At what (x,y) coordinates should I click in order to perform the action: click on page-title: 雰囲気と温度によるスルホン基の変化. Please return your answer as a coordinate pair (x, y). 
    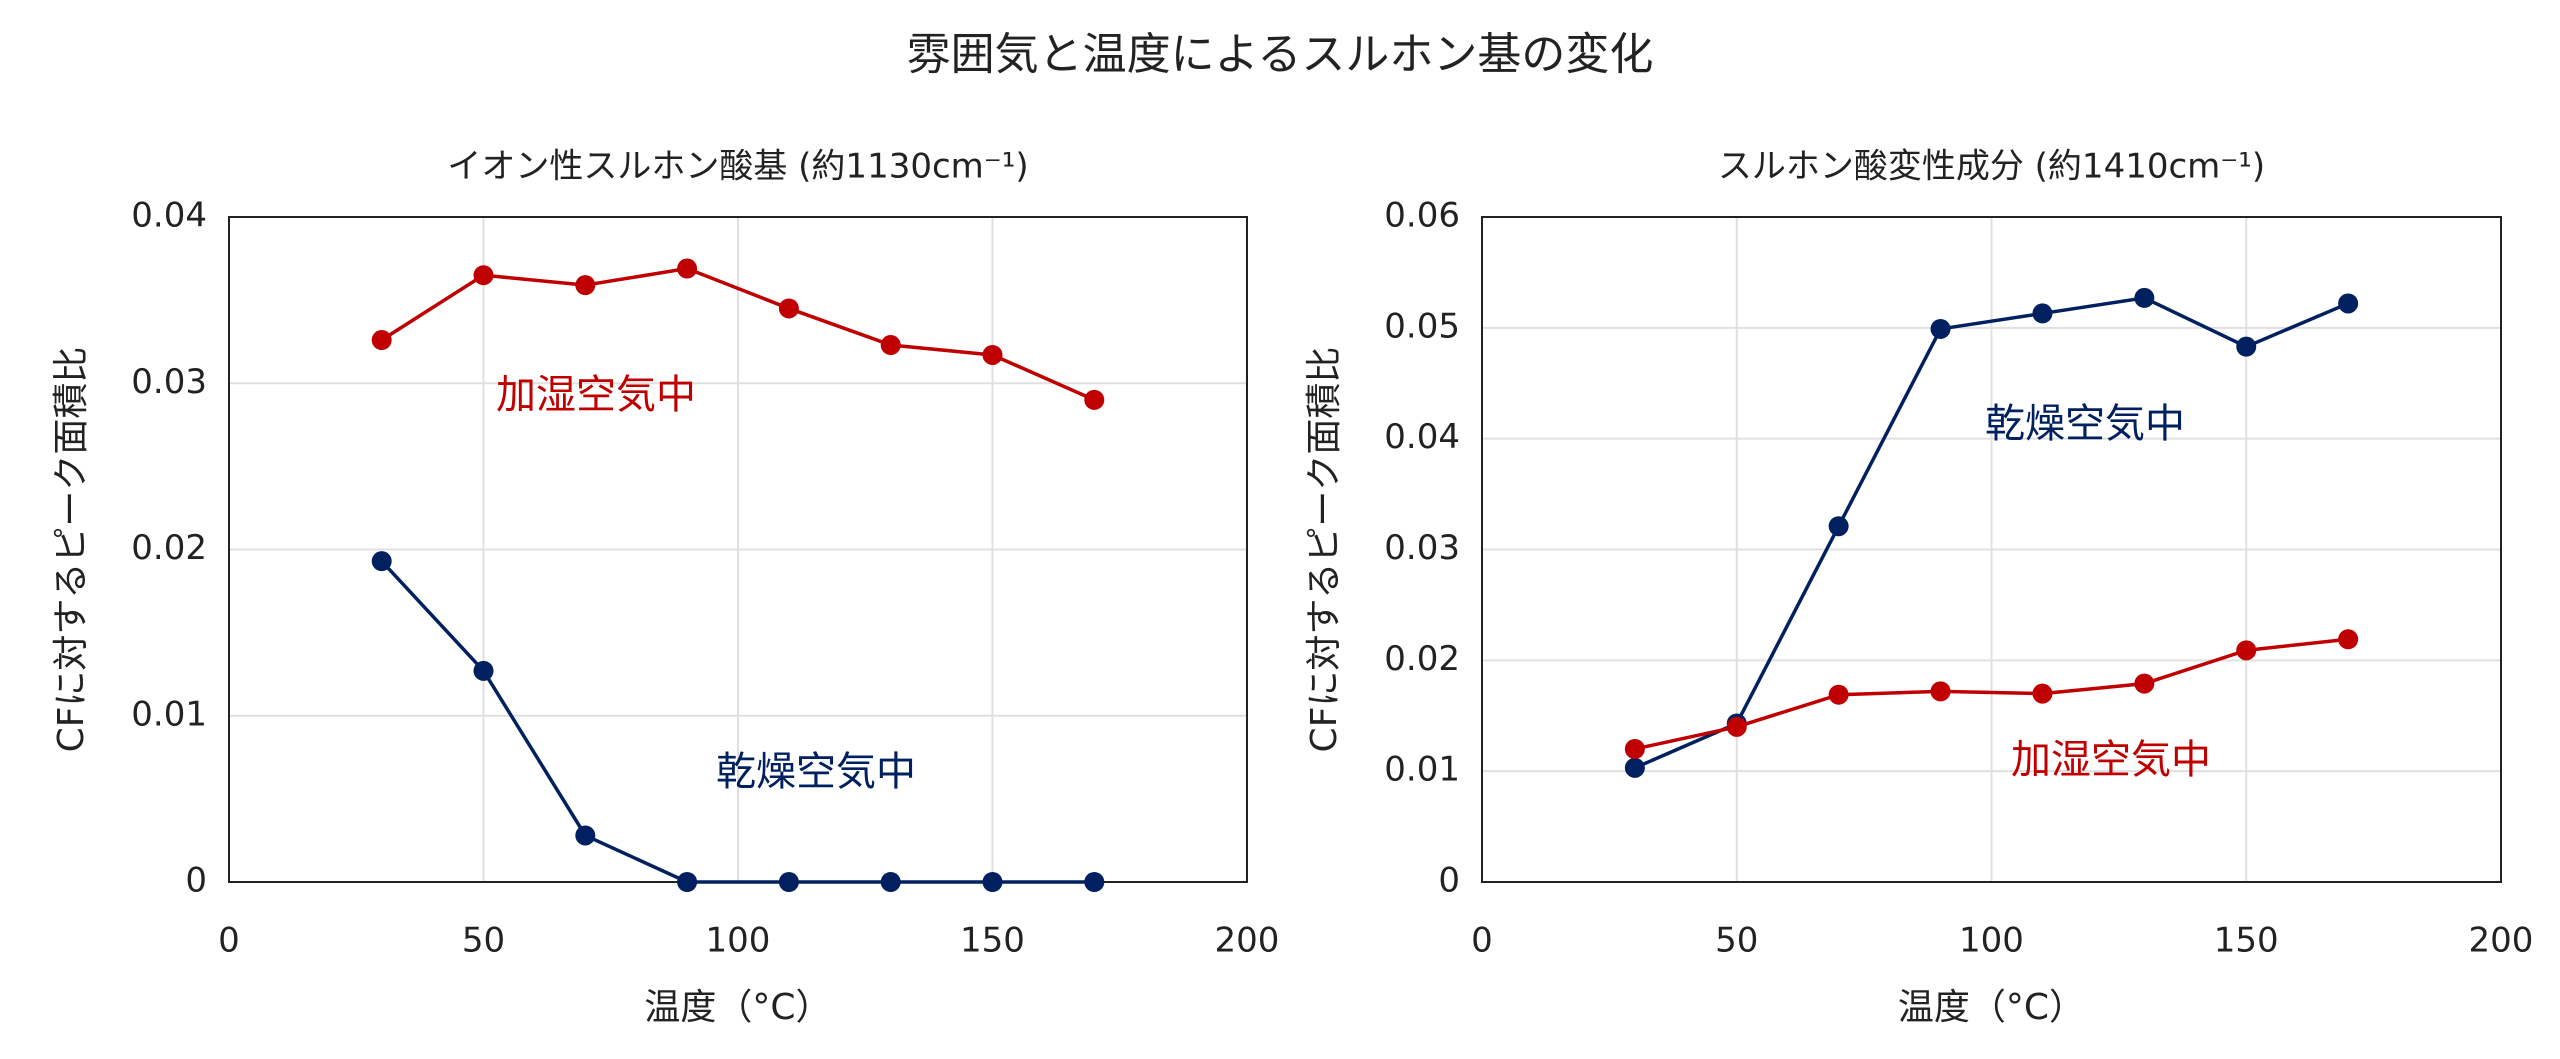
    Looking at the image, I should click on (1280, 54).